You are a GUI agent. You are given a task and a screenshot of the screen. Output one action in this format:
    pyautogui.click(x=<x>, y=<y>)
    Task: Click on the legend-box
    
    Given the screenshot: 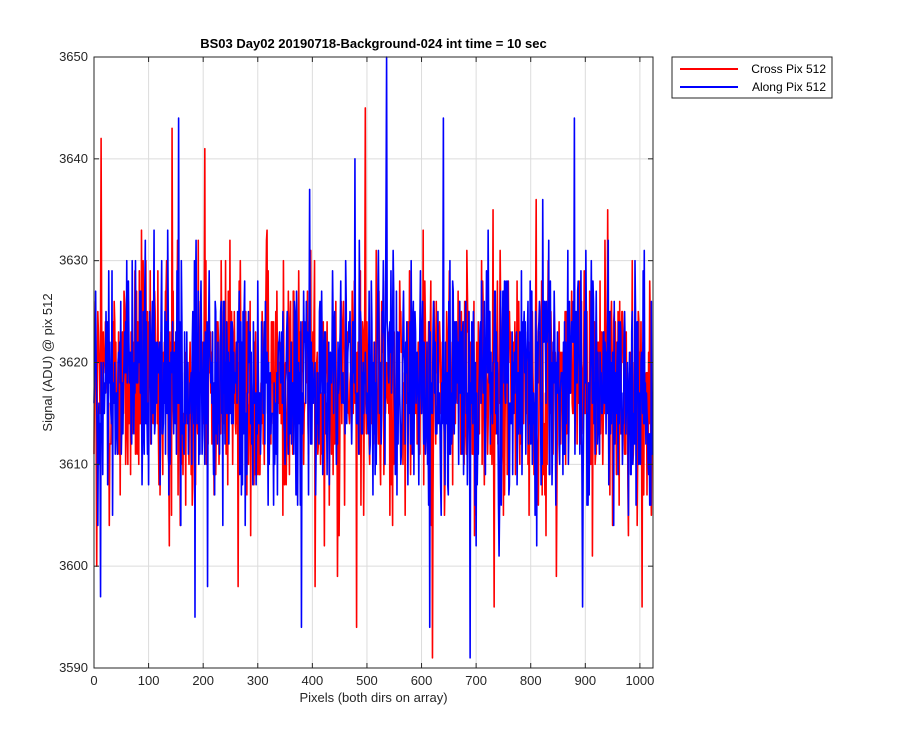 What is the action you would take?
    pyautogui.click(x=752, y=77)
    